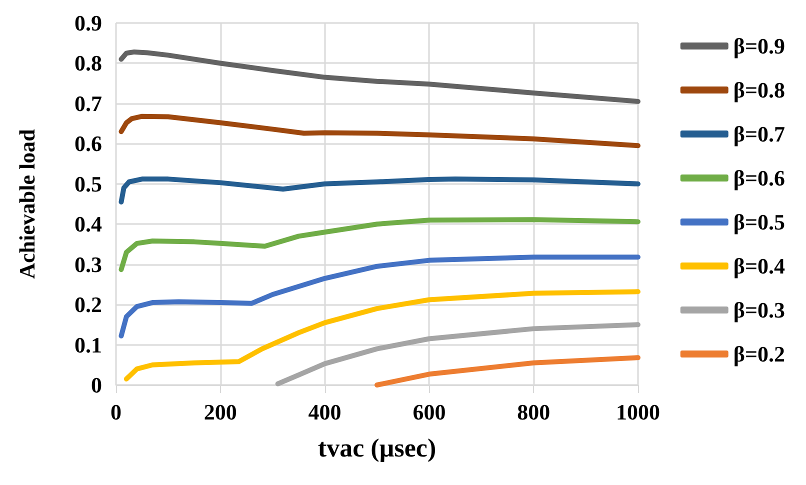 The height and width of the screenshot is (485, 806). Describe the element at coordinates (377, 448) in the screenshot. I see `x-axis-title: tvac (µsec)` at that location.